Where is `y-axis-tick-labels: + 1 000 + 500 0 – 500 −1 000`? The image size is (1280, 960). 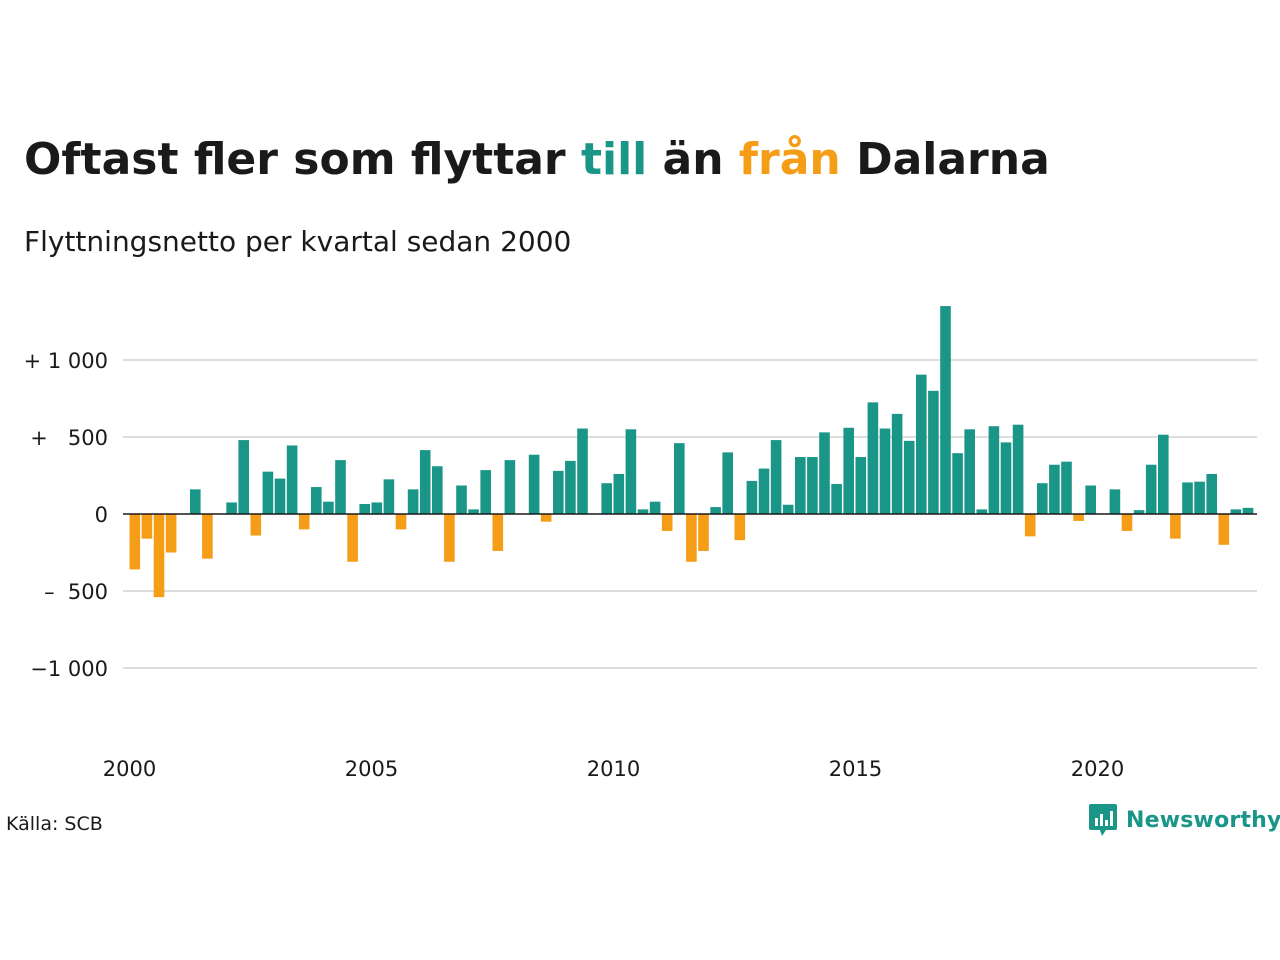
y-axis-tick-labels: + 1 000 + 500 0 – 500 −1 000 is located at coordinates (66, 515).